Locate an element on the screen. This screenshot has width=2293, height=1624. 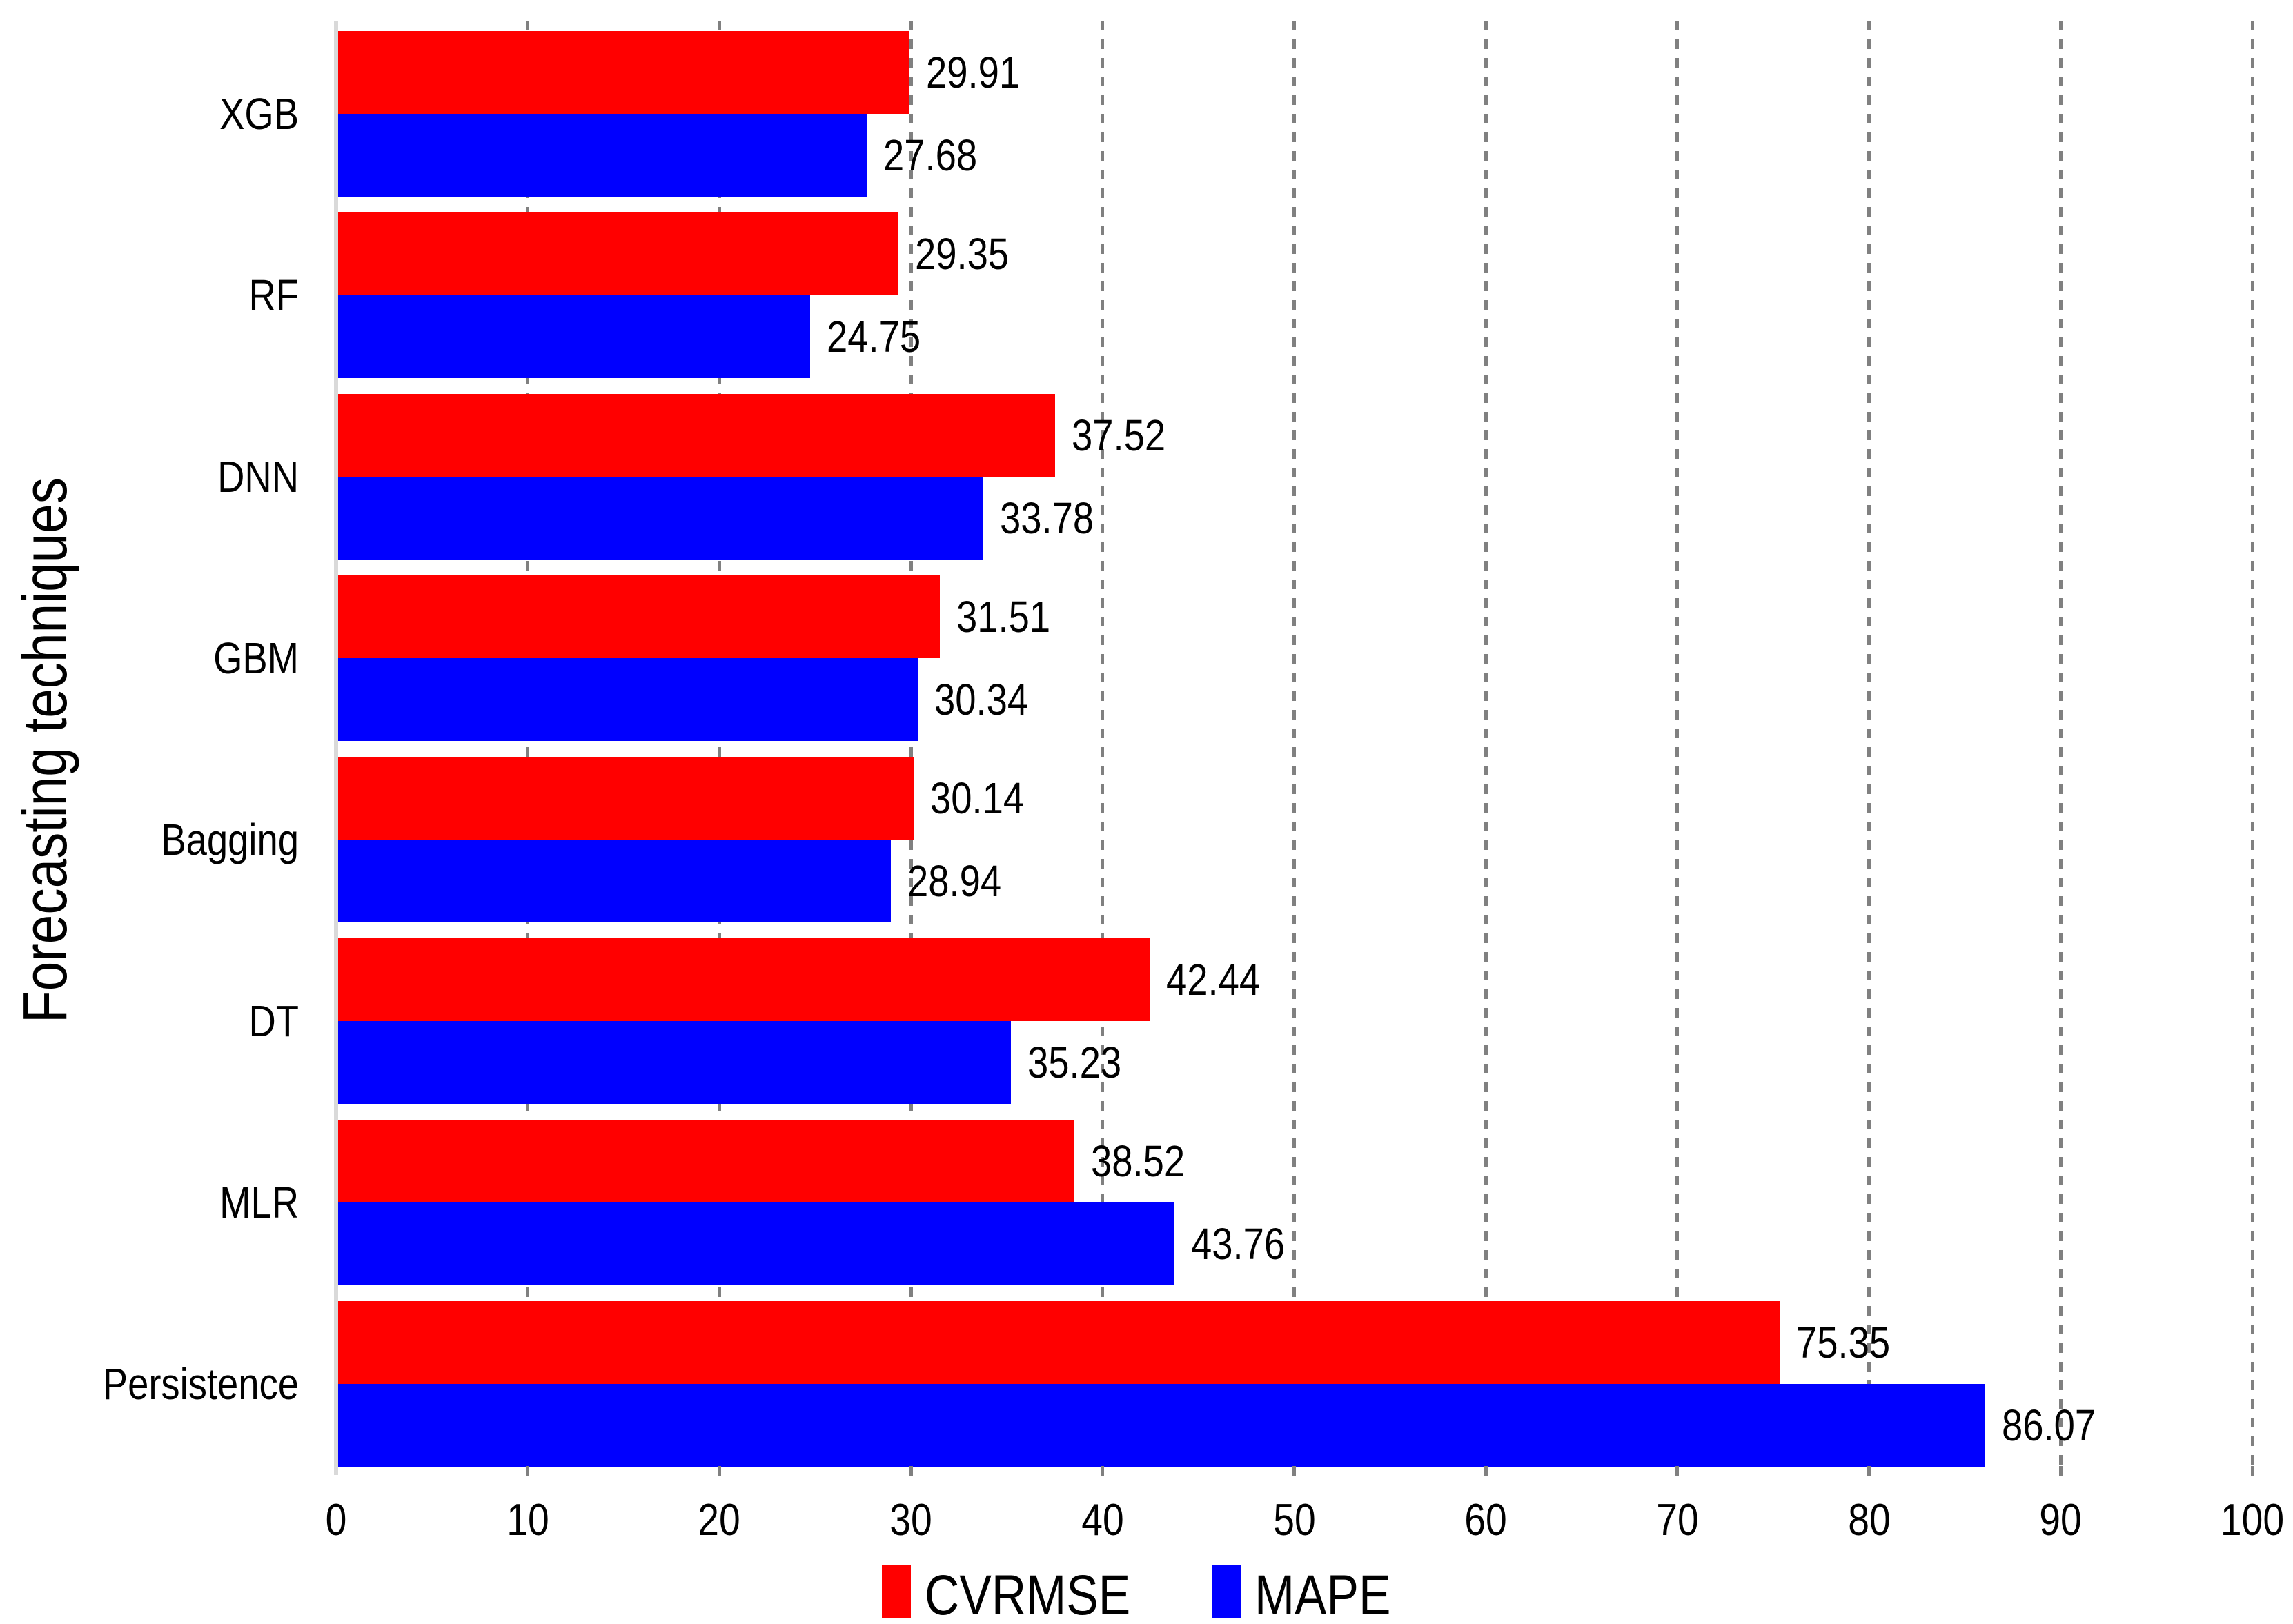
bar-gbm-mape is located at coordinates (628, 699).